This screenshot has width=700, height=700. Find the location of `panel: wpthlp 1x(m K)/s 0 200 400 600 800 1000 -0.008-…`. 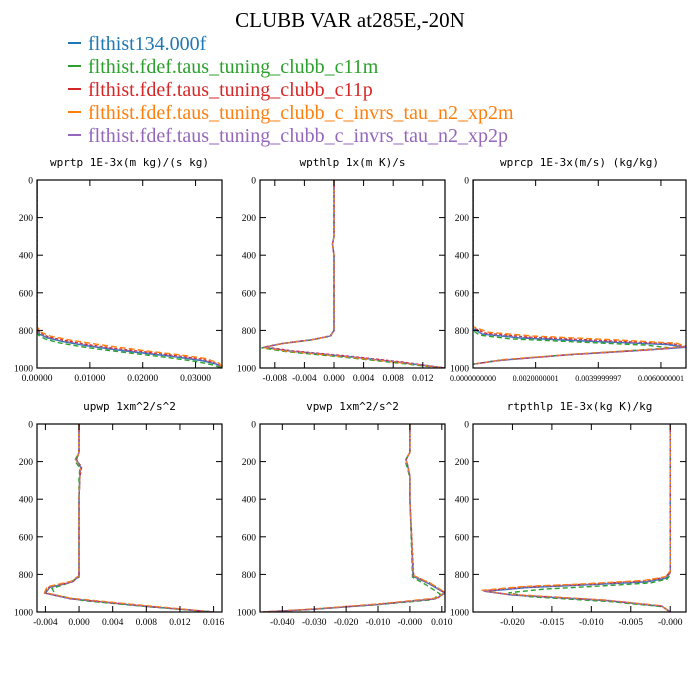

panel: wpthlp 1x(m K)/s 0 200 400 600 800 1000 -0.008-… is located at coordinates (341, 270).